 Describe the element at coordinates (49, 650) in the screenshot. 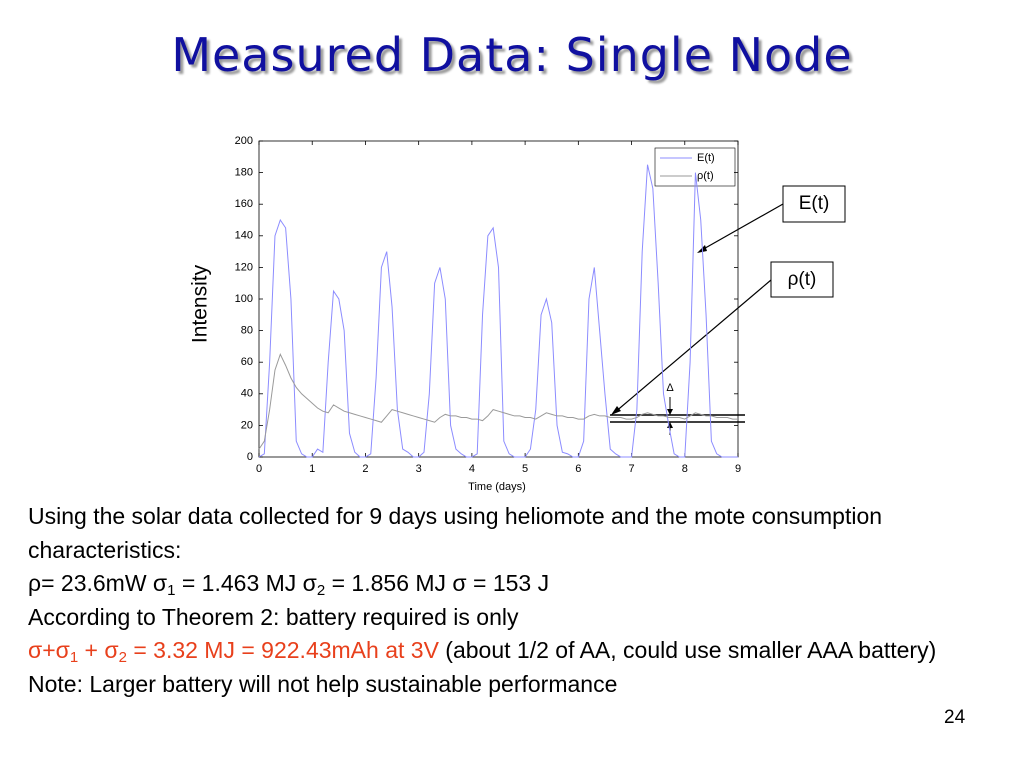

I see `text: σ+σ` at that location.